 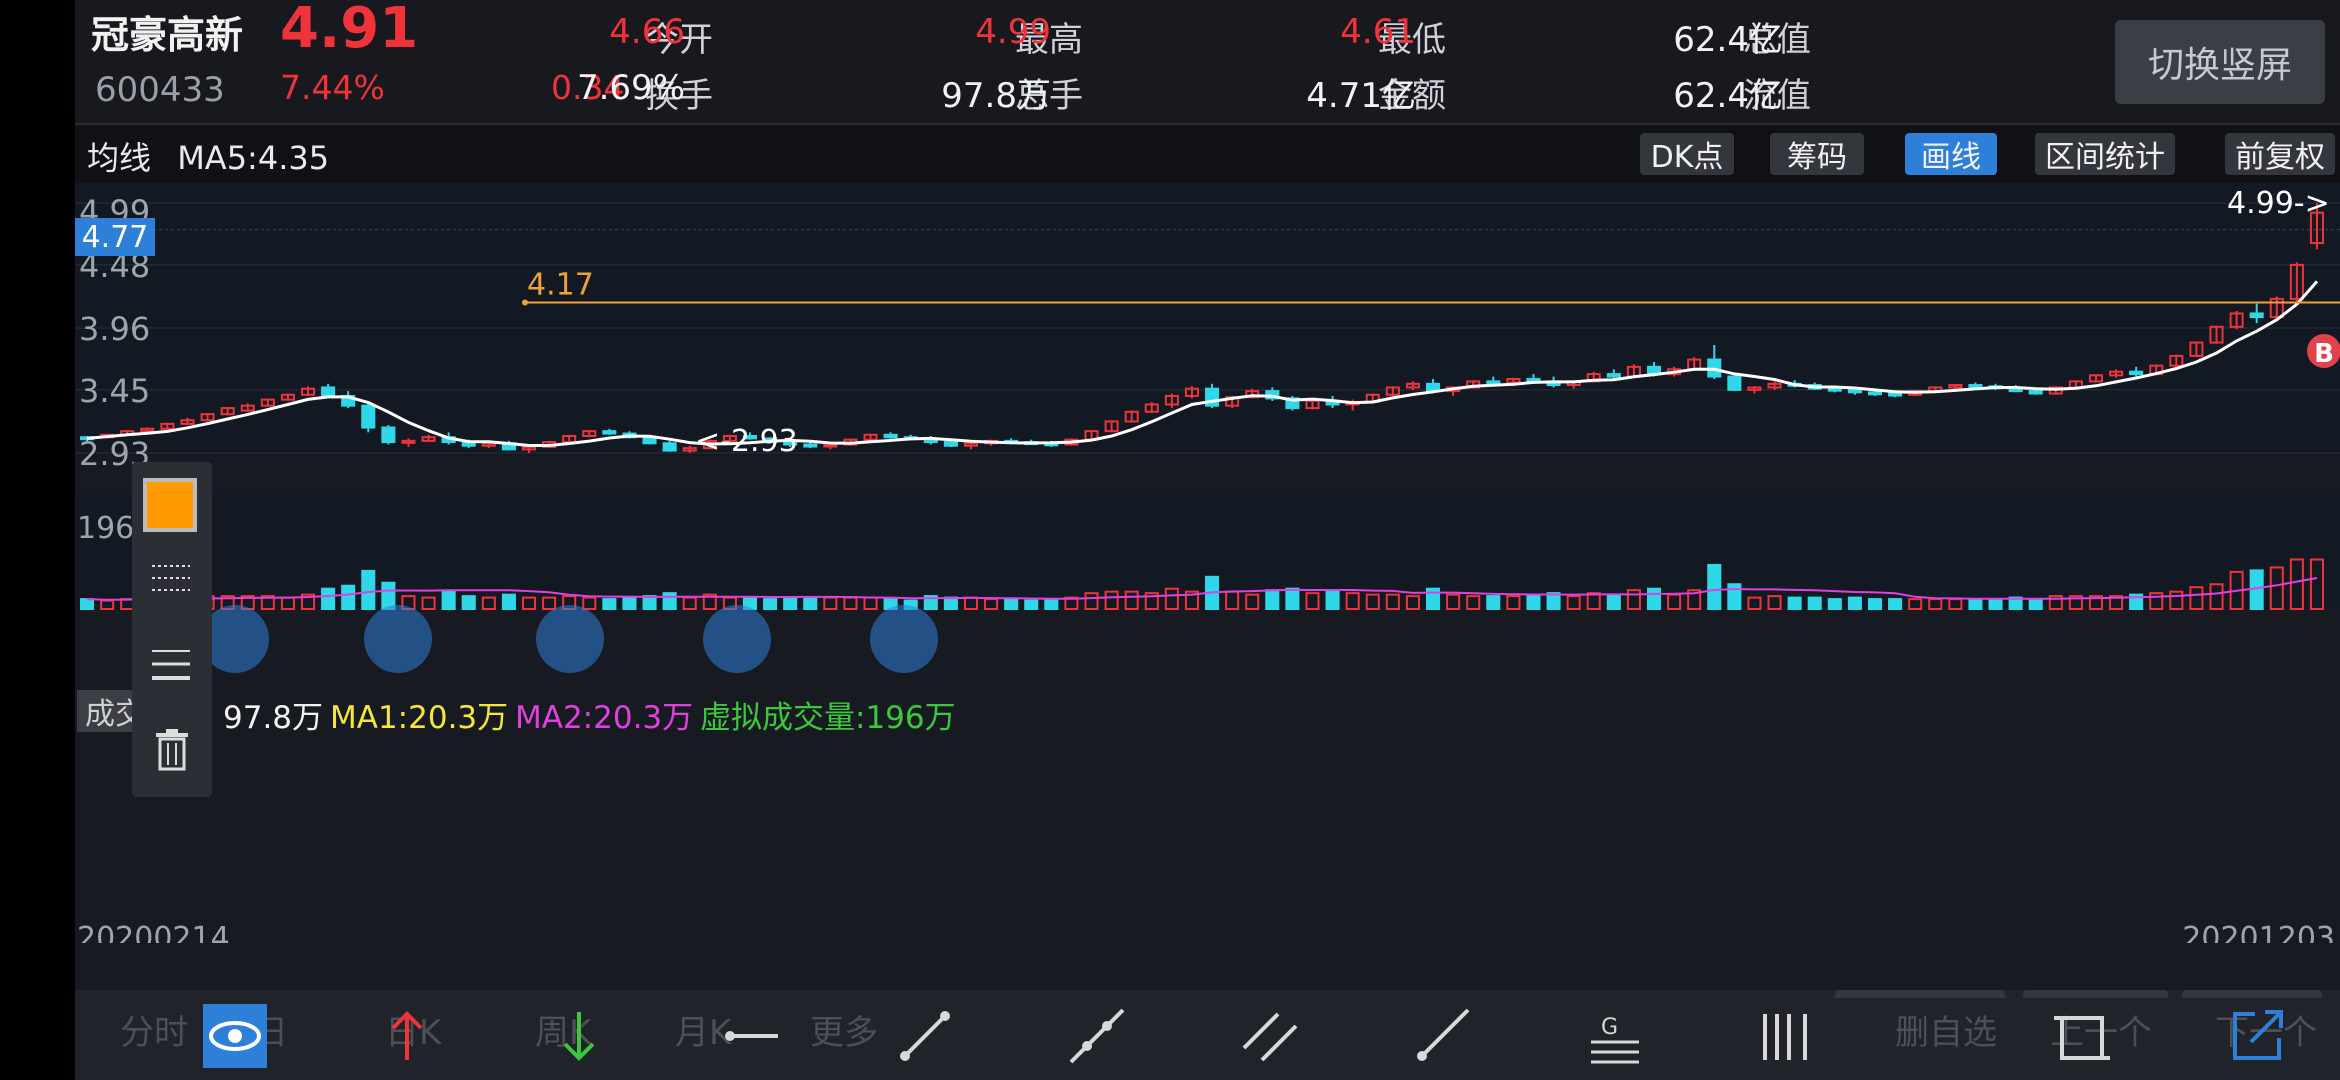 I want to click on chip-chips: 筹码, so click(x=1817, y=154).